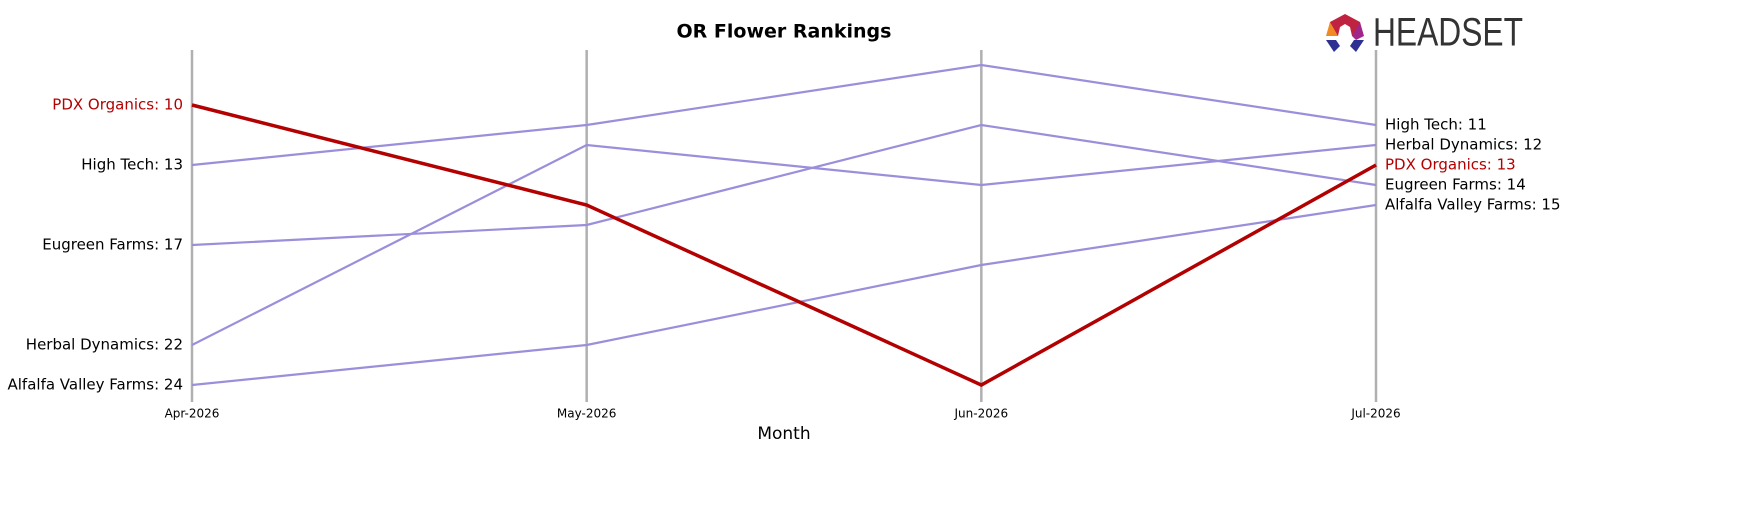  I want to click on logo-text: HEADSET, so click(1448, 33).